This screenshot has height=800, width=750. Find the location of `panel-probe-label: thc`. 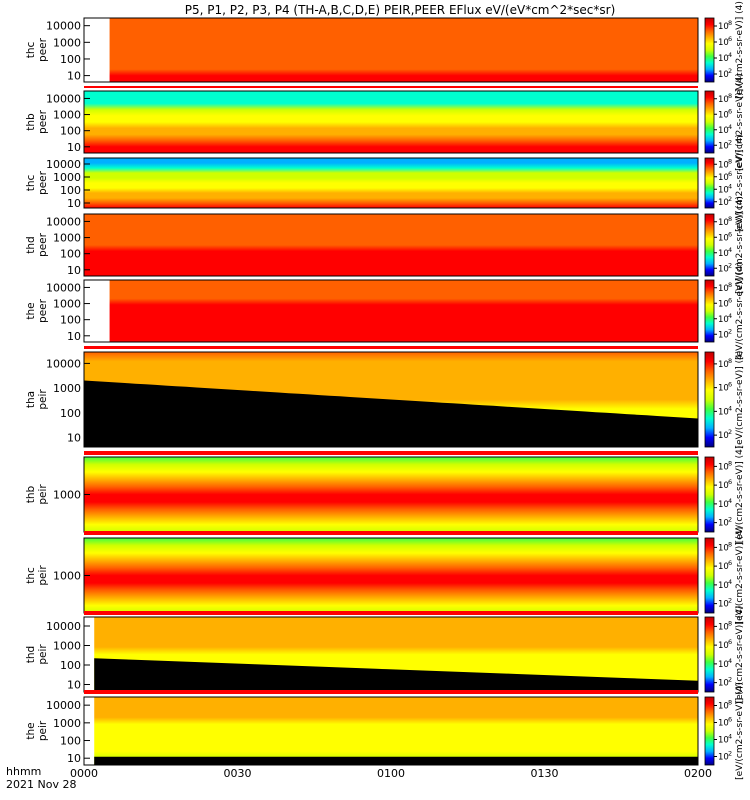

panel-probe-label: thc is located at coordinates (31, 50).